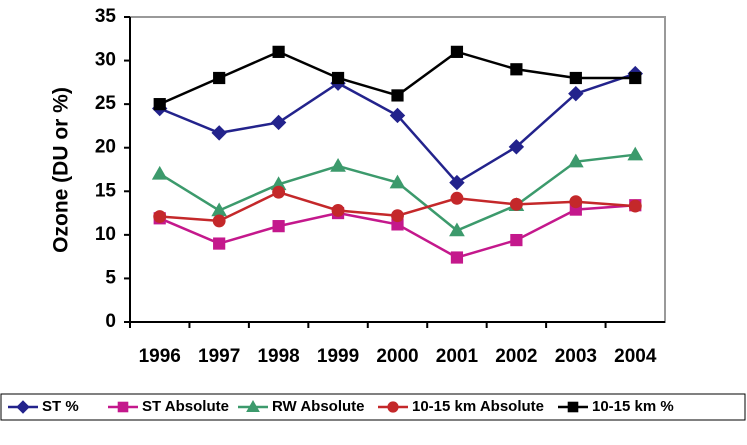  I want to click on legend-label: 10-15 km %, so click(633, 406).